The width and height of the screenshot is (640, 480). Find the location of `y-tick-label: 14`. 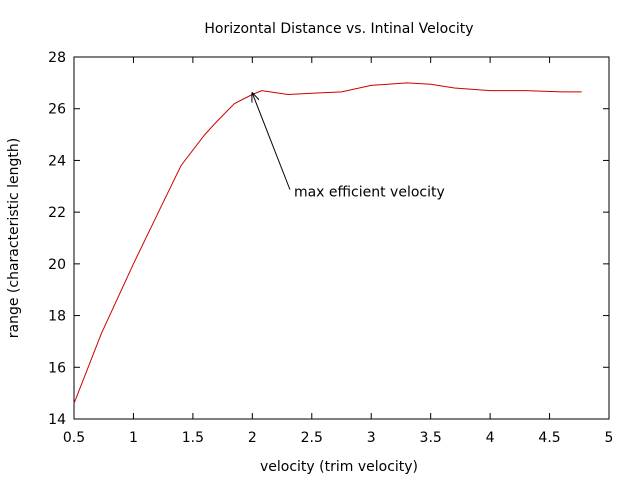

y-tick-label: 14 is located at coordinates (57, 420).